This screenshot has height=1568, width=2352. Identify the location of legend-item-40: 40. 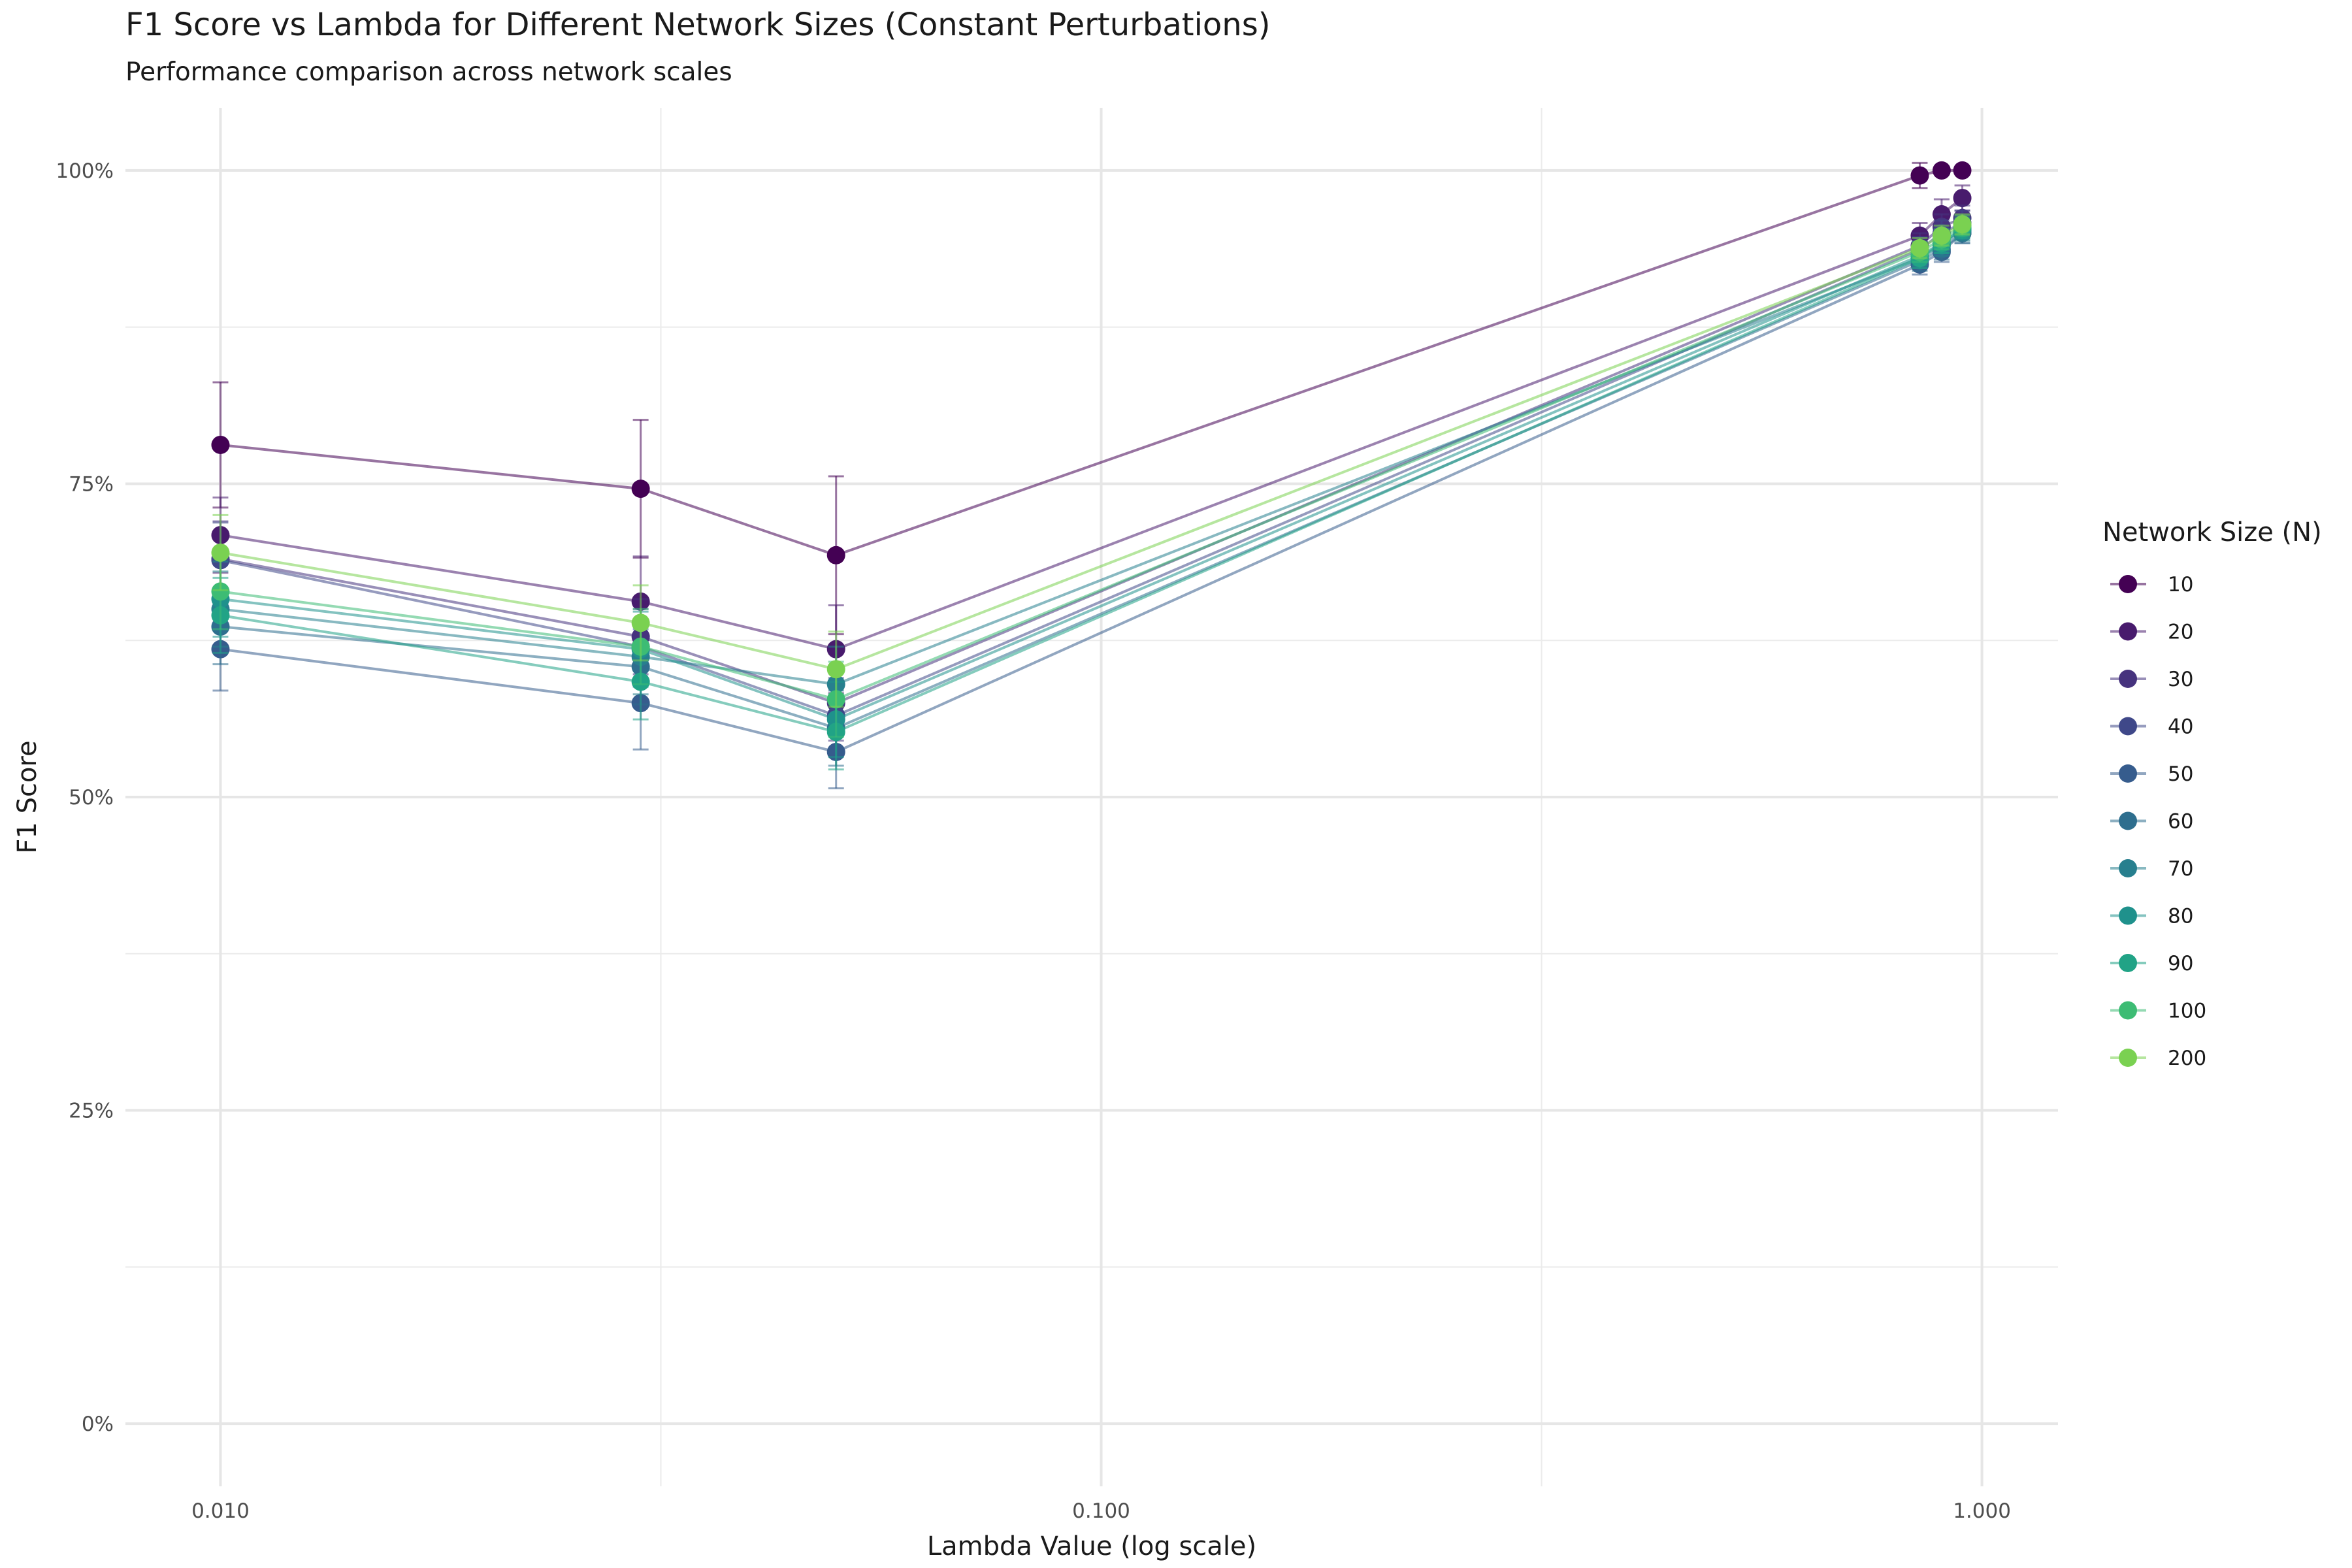
(2151, 727).